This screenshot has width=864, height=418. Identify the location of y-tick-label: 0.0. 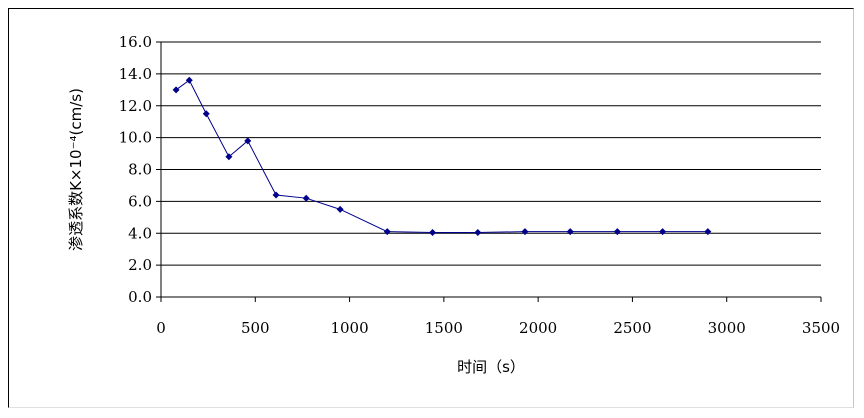
(140, 297).